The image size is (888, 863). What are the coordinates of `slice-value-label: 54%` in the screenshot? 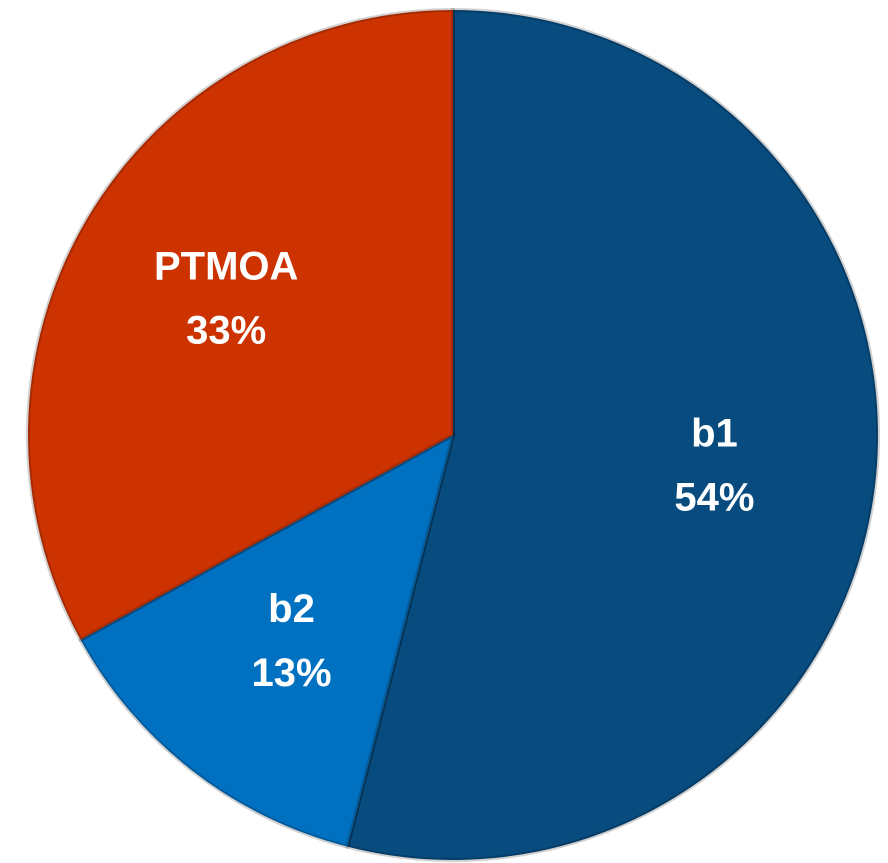 It's located at (714, 498).